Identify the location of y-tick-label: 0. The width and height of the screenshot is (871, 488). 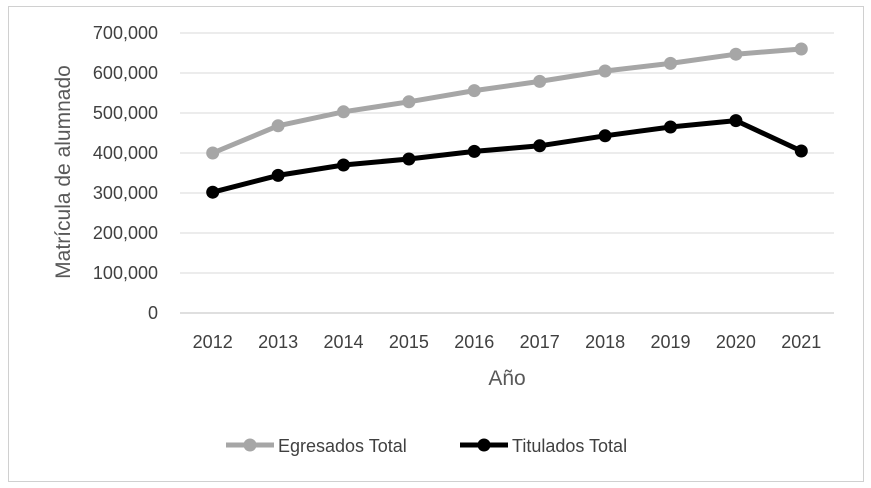
(153, 313).